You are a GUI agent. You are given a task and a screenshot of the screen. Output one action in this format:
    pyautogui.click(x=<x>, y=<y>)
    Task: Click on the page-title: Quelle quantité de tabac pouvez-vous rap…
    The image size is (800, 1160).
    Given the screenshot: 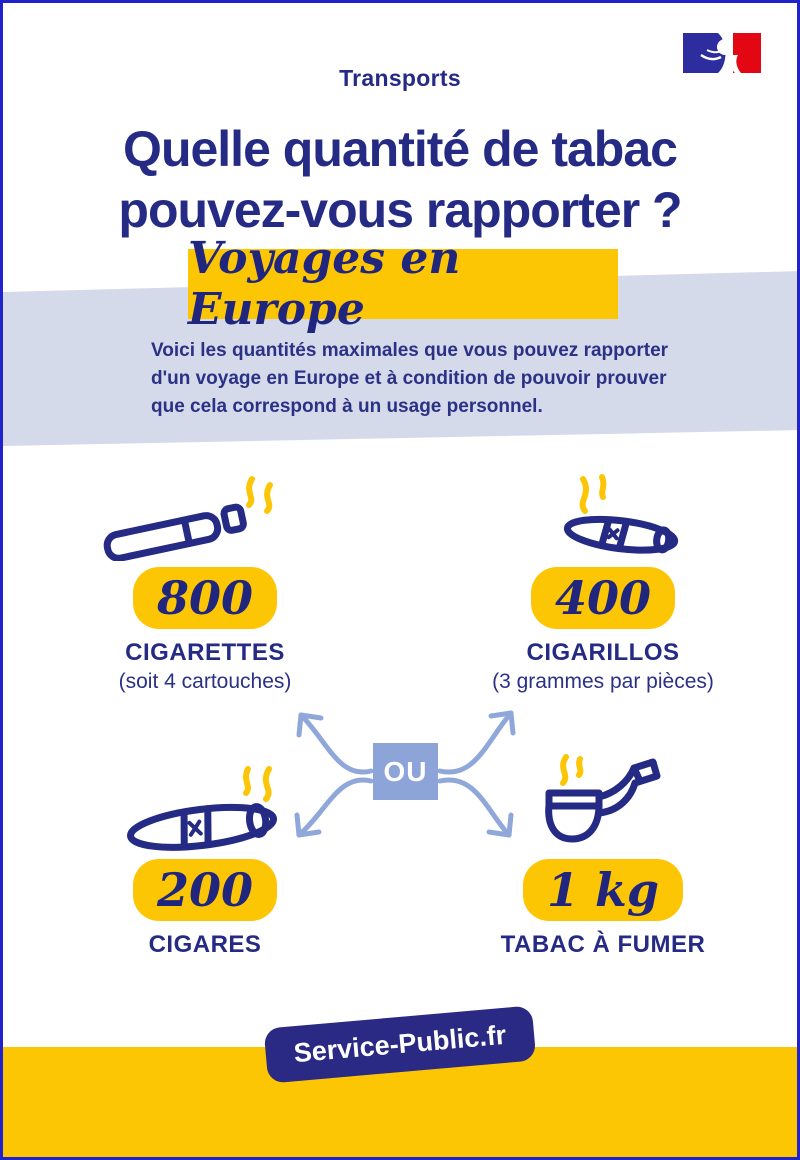 What is the action you would take?
    pyautogui.click(x=400, y=180)
    